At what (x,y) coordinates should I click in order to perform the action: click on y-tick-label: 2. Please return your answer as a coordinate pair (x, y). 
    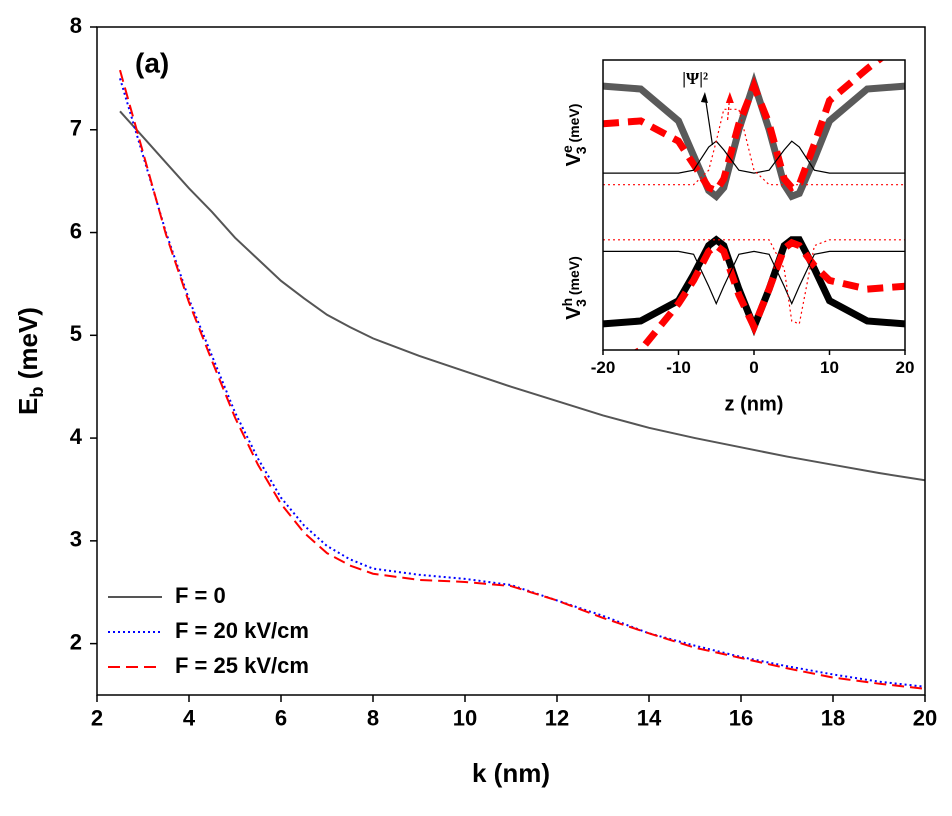
    Looking at the image, I should click on (76, 641).